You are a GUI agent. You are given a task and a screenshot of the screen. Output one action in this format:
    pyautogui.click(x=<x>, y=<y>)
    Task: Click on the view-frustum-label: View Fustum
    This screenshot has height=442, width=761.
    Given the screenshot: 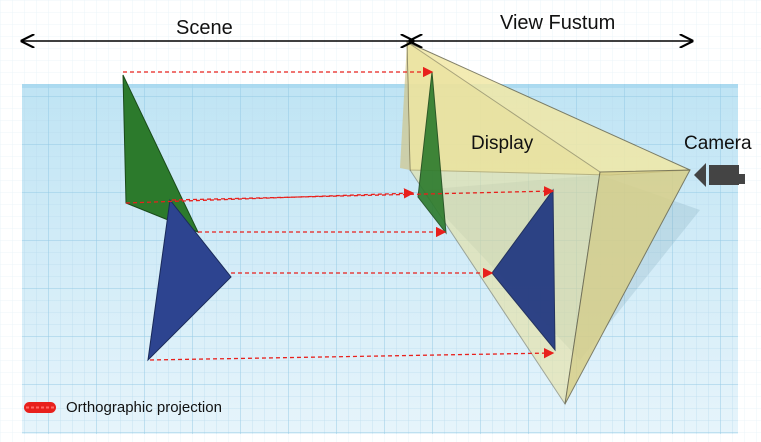 What is the action you would take?
    pyautogui.click(x=558, y=23)
    